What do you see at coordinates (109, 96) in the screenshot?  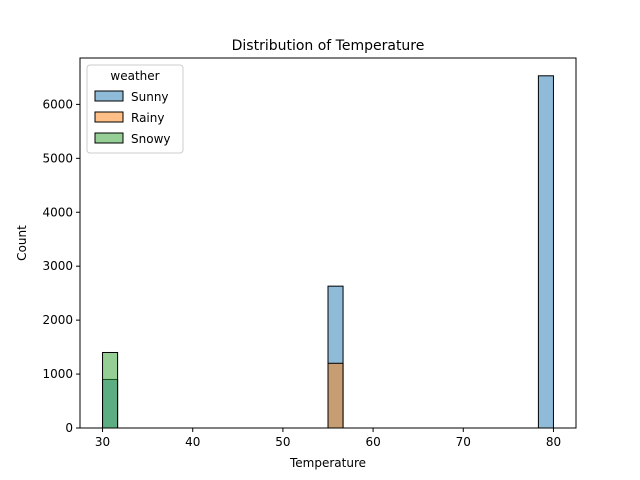 I see `legend-swatch-sunny` at bounding box center [109, 96].